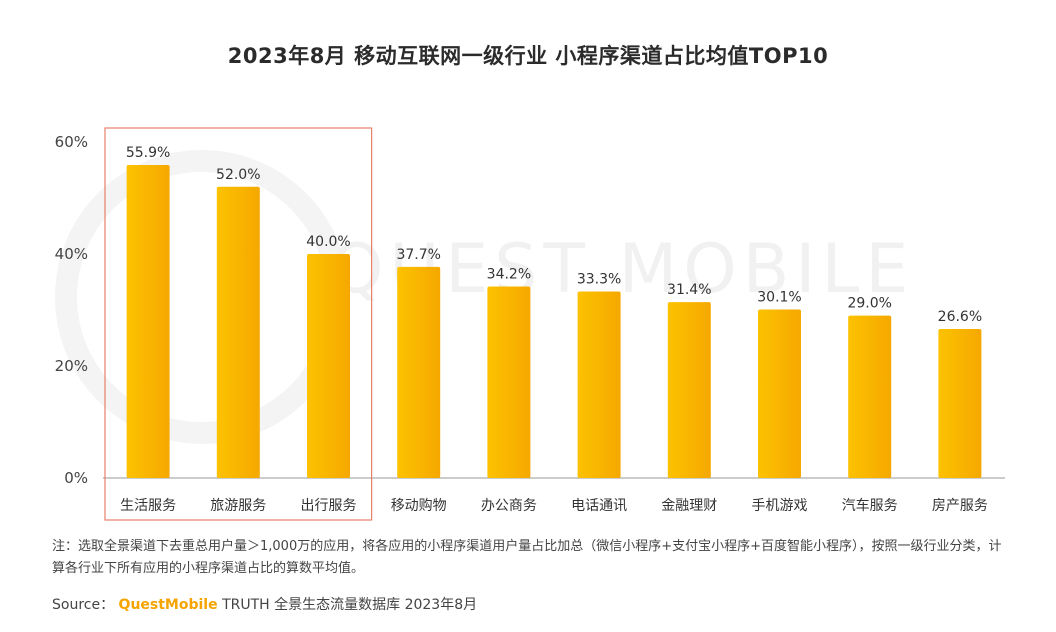 The width and height of the screenshot is (1056, 632). What do you see at coordinates (419, 506) in the screenshot?
I see `x-tick-label: 移动购物` at bounding box center [419, 506].